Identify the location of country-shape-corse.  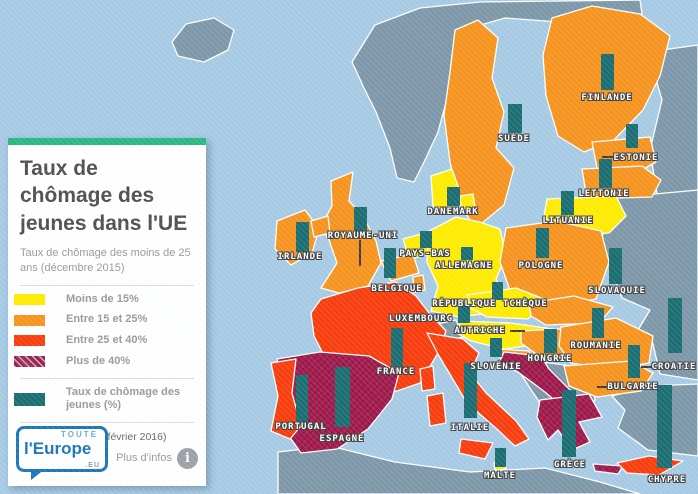
(427, 378).